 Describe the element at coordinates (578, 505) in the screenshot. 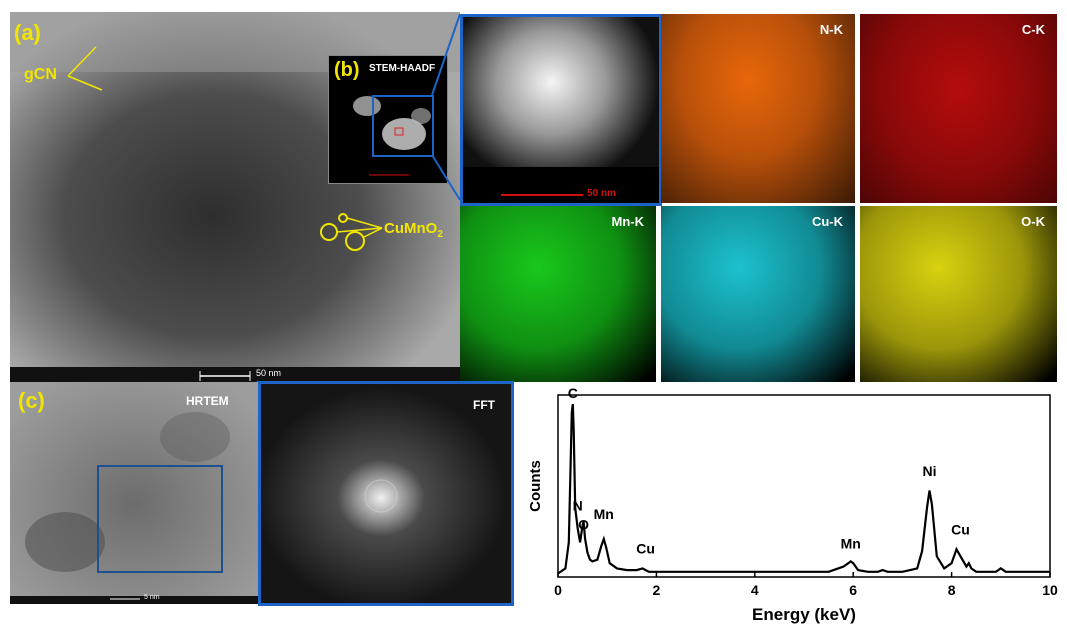

I see `peak-label: N` at that location.